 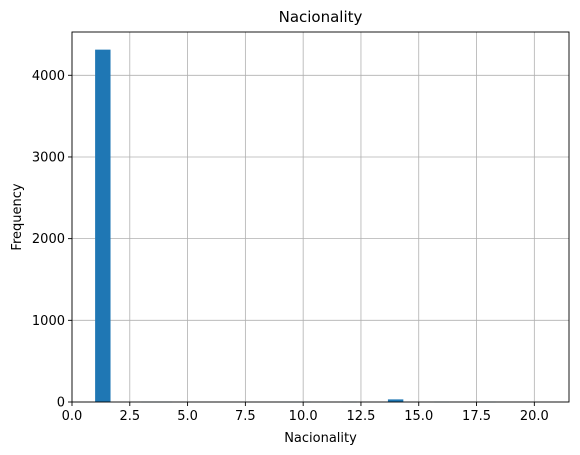 What do you see at coordinates (418, 416) in the screenshot?
I see `x-tick-label: 15.0` at bounding box center [418, 416].